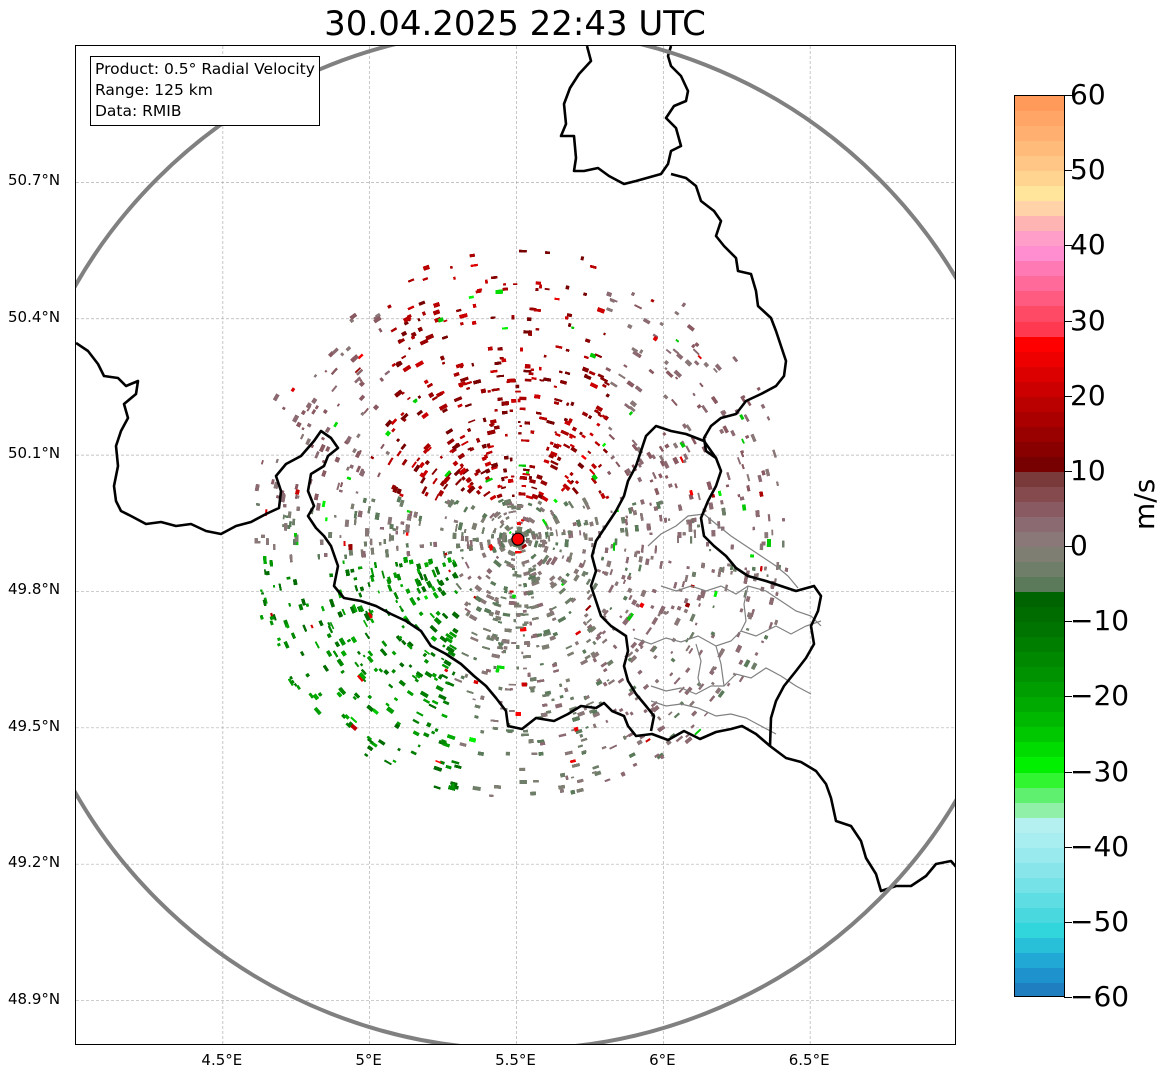 Image resolution: width=1171 pixels, height=1081 pixels. What do you see at coordinates (205, 69) in the screenshot?
I see `product-label: Product: 0.5° Radial Velocity` at bounding box center [205, 69].